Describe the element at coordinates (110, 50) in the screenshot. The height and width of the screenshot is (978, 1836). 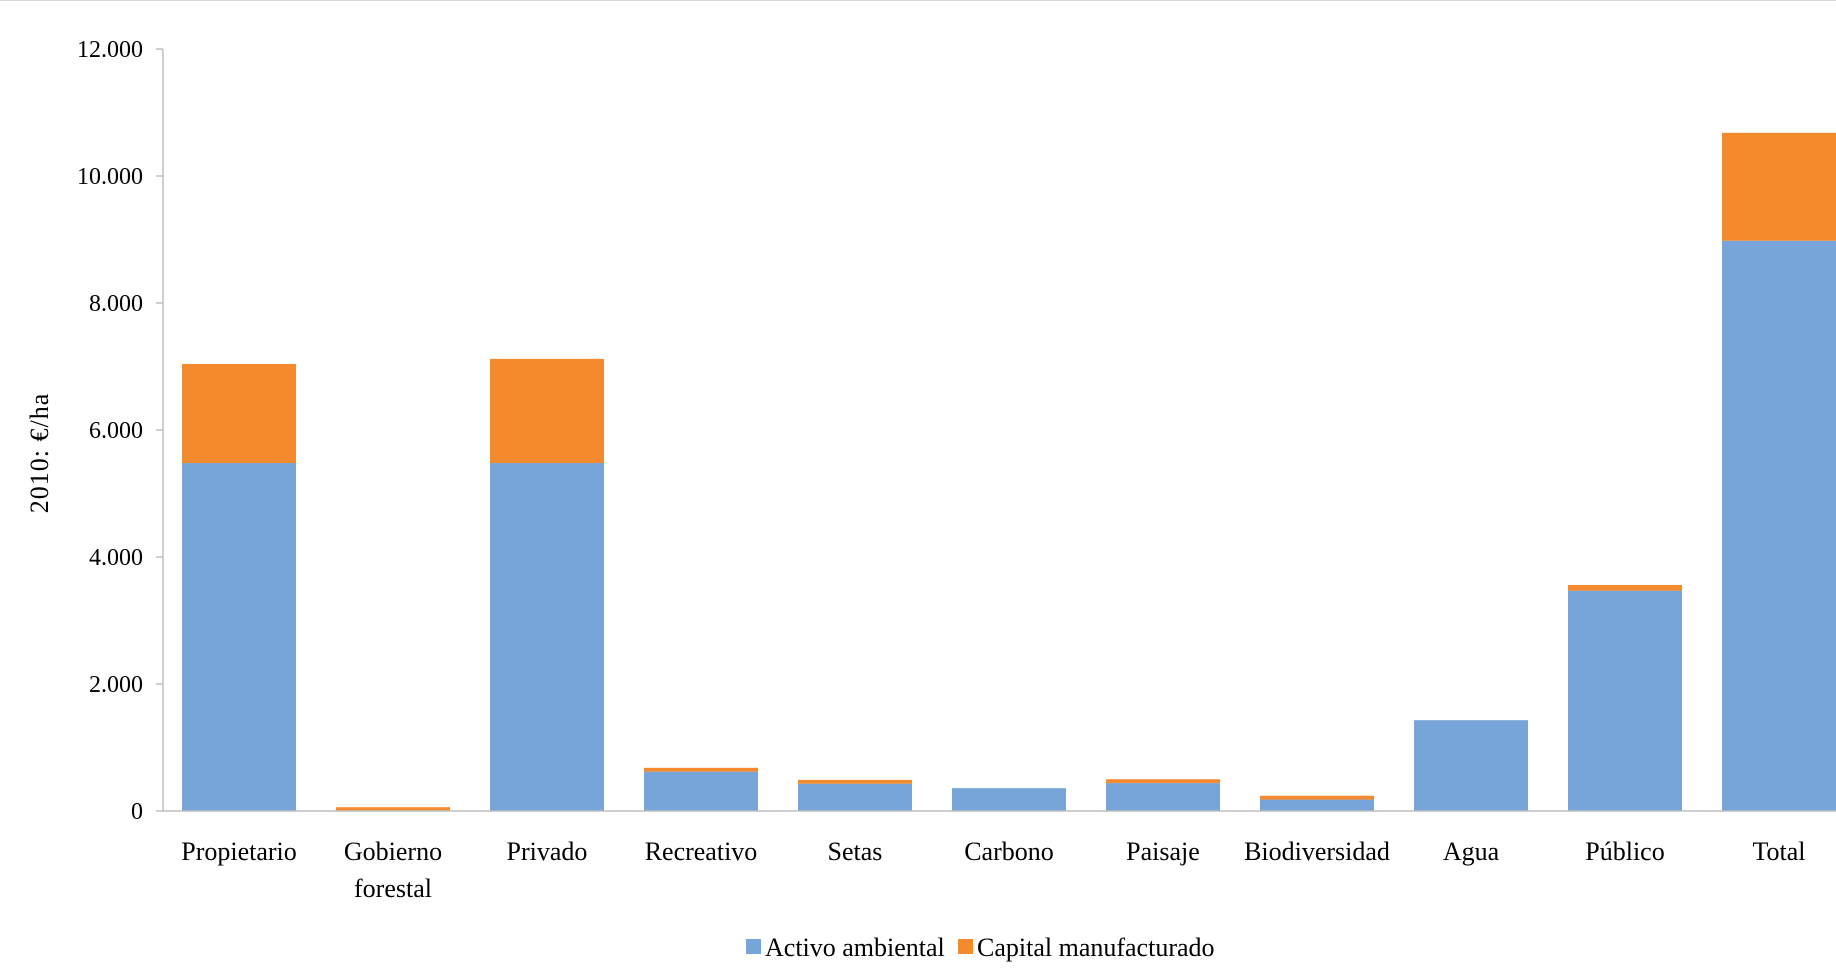
I see `y-tick-label: 12.000` at that location.